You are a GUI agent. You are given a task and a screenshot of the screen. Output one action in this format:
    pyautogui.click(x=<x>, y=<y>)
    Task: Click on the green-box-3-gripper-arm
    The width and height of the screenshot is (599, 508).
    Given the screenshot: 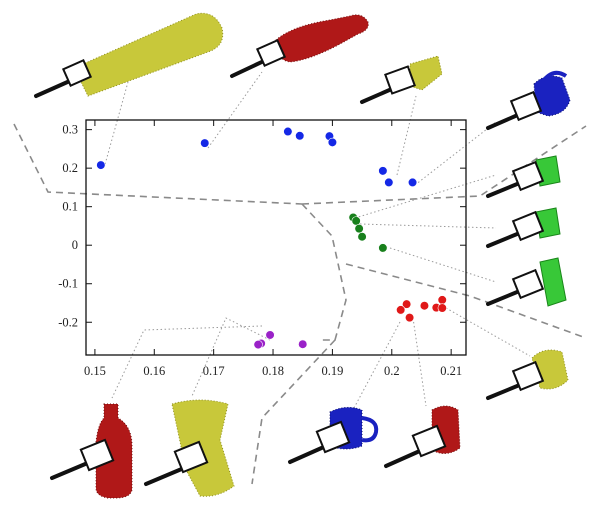 What is the action you would take?
    pyautogui.click(x=505, y=297)
    